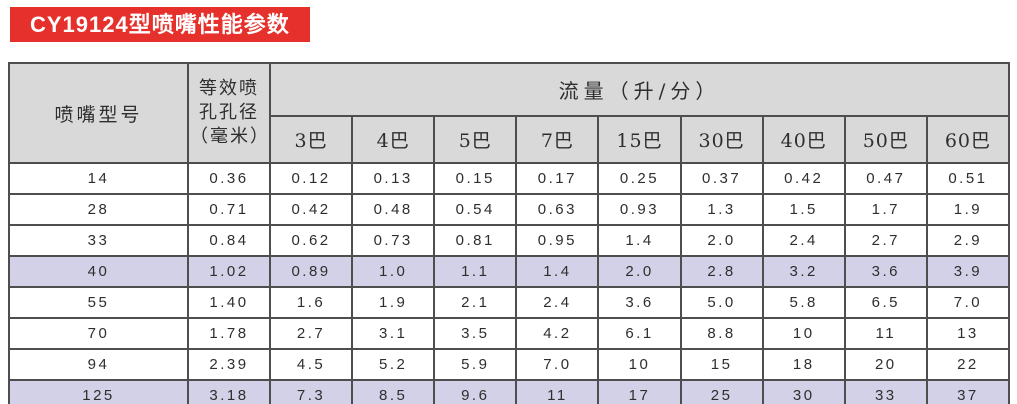  What do you see at coordinates (229, 391) in the screenshot?
I see `diameter-cell: 3.18` at bounding box center [229, 391].